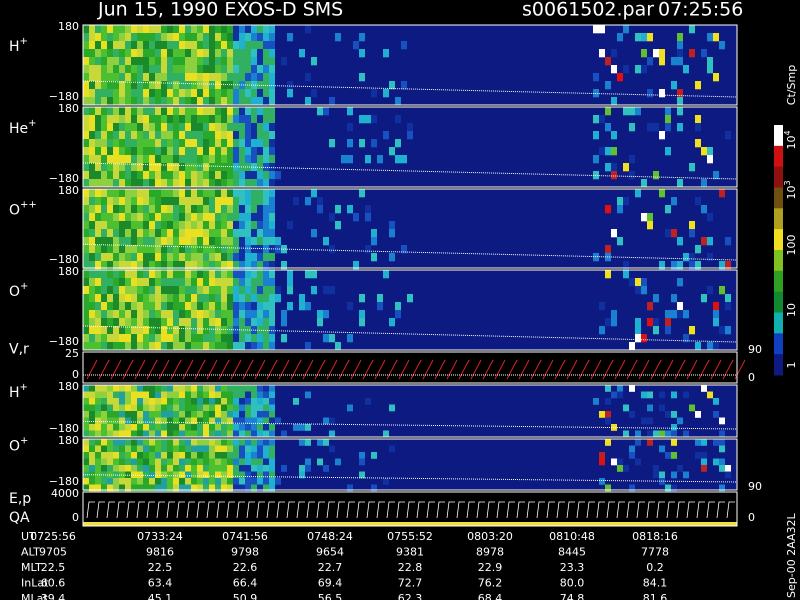  What do you see at coordinates (791, 139) in the screenshot?
I see `colorbar-tick-label: 104` at bounding box center [791, 139].